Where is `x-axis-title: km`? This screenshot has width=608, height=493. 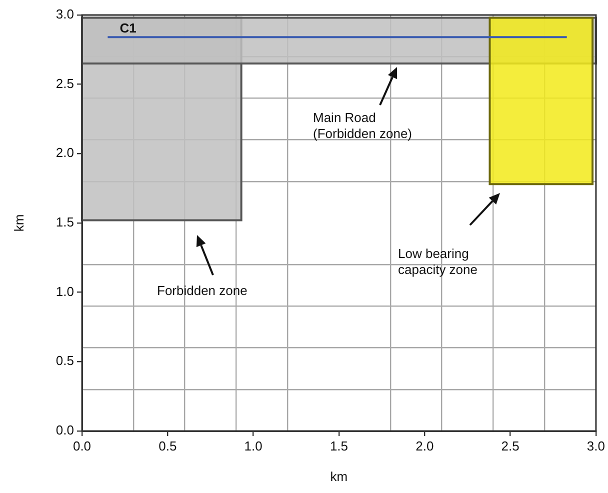 x-axis-title: km is located at coordinates (339, 476).